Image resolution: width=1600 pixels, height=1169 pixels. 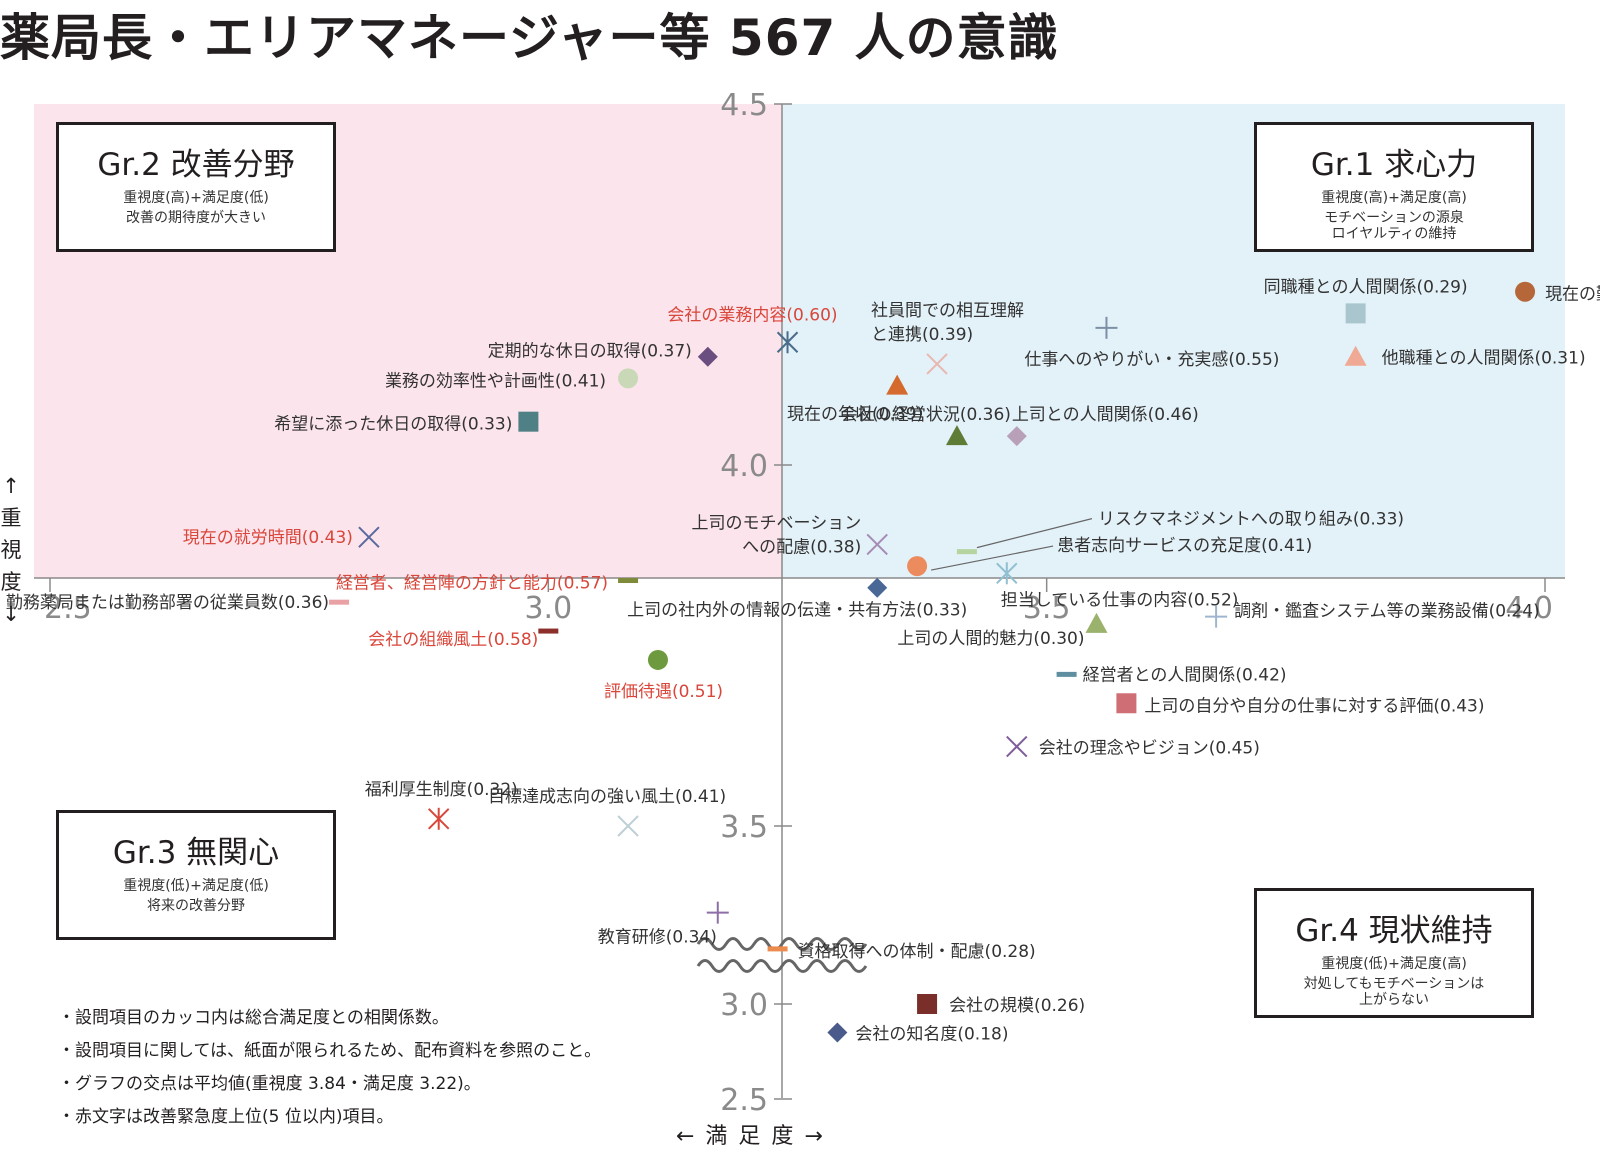 What do you see at coordinates (1017, 1006) in the screenshot?
I see `point-label: 会社の規模(0.26)` at bounding box center [1017, 1006].